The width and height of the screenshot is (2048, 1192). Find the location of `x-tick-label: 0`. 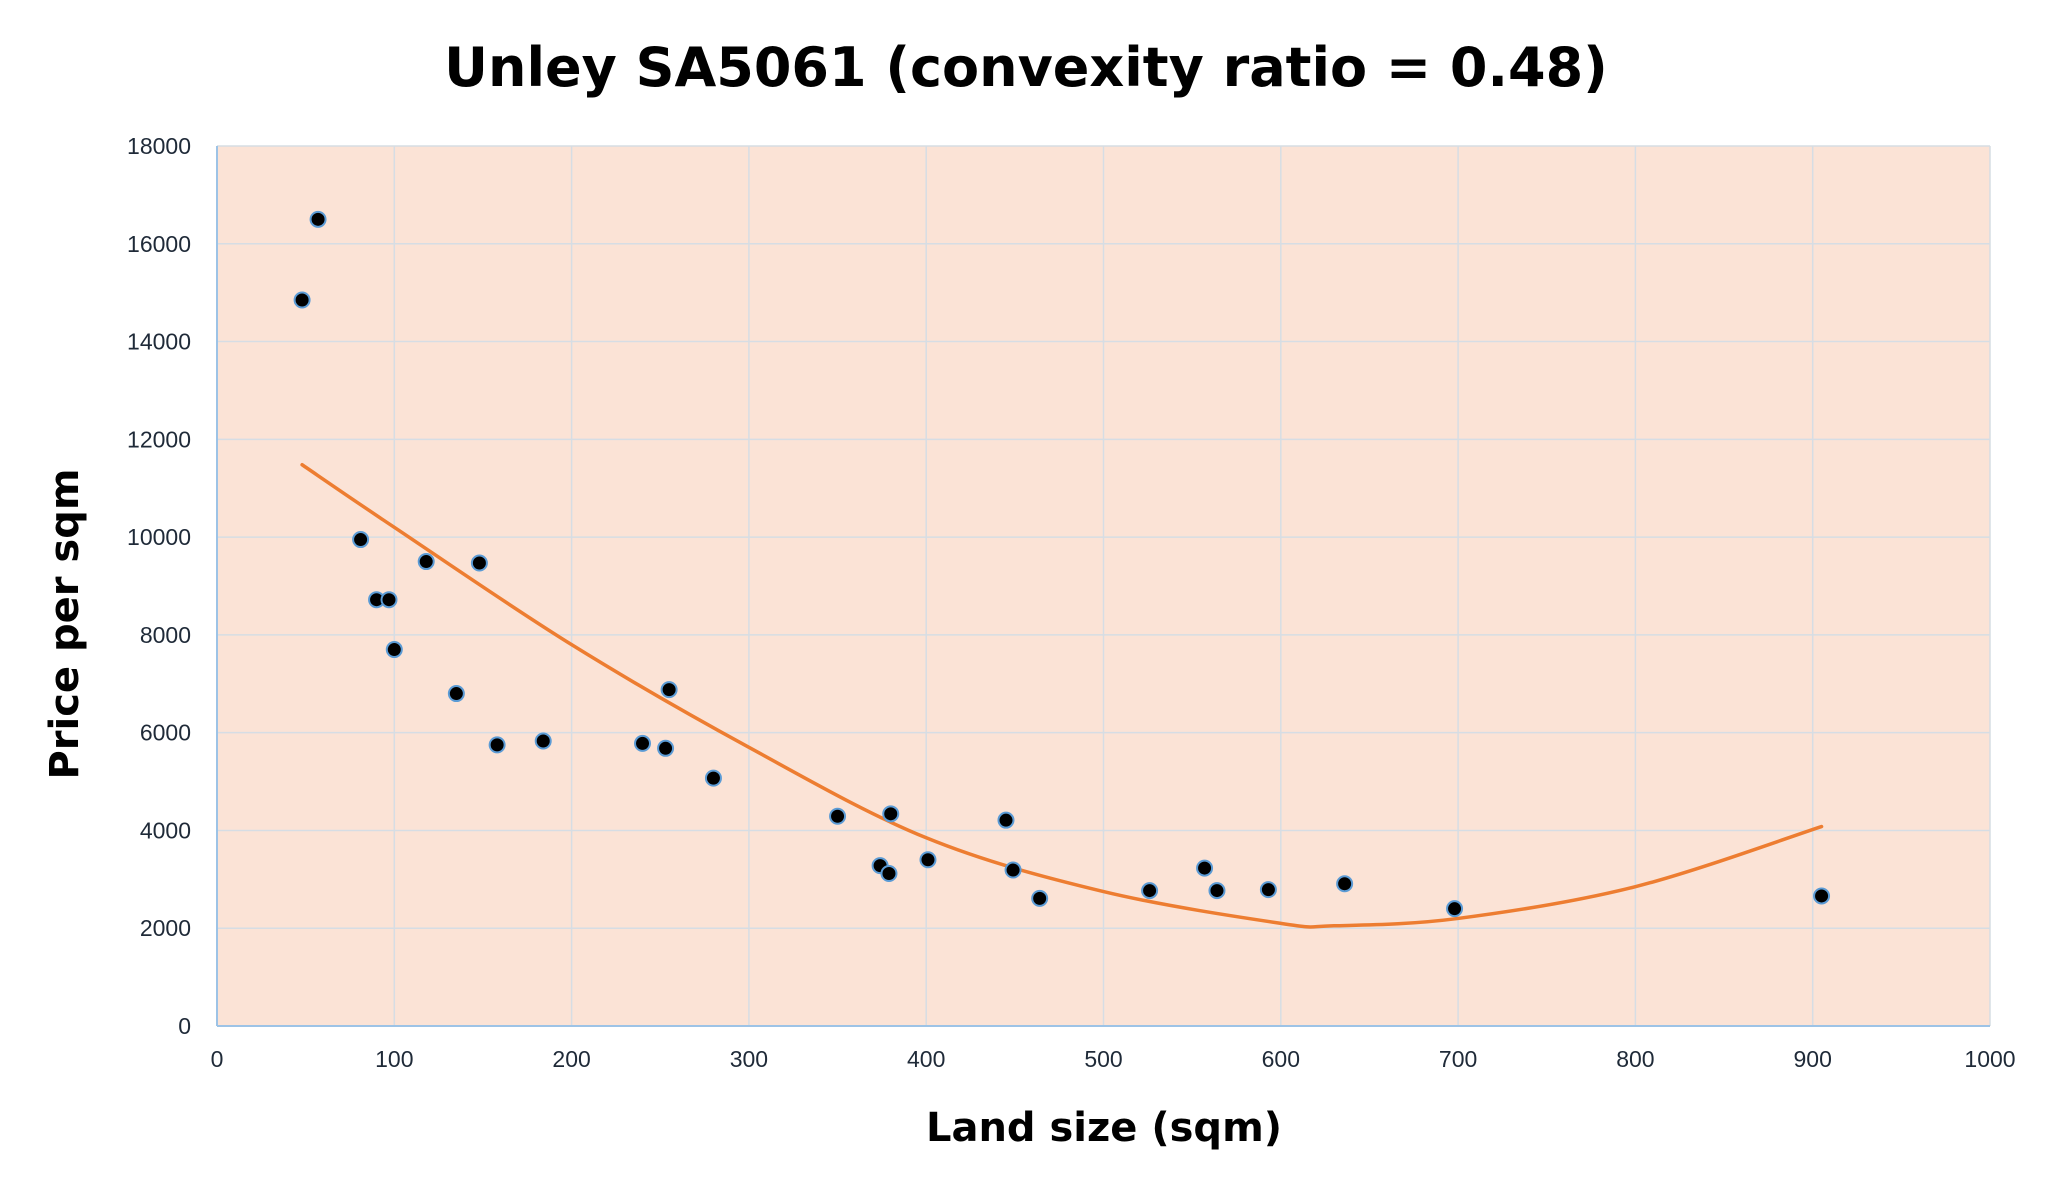

x-tick-label: 0 is located at coordinates (217, 1059).